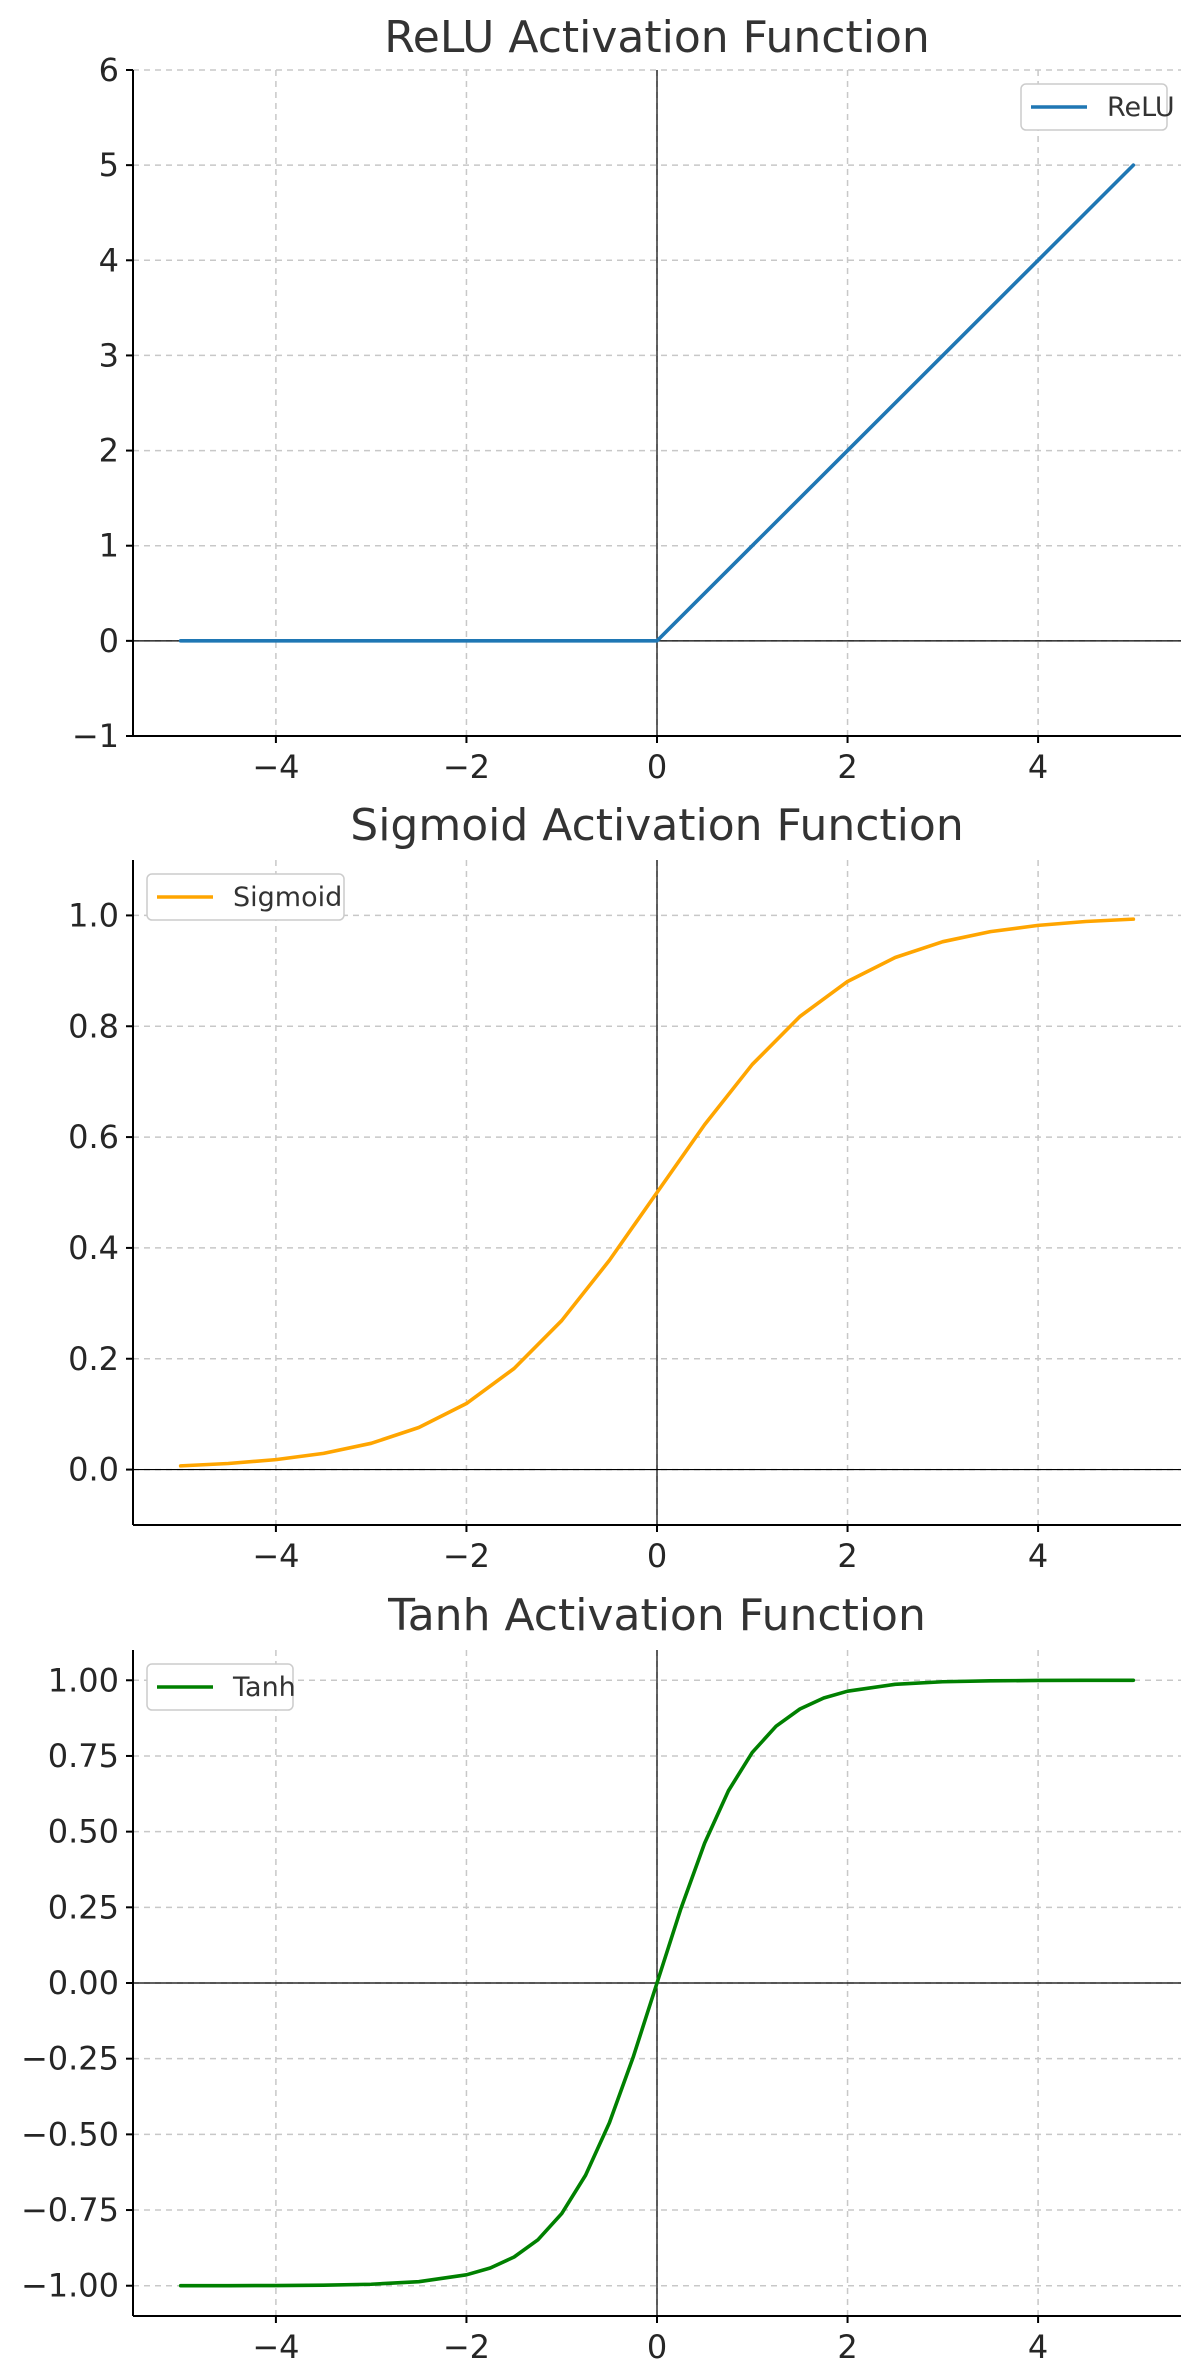  I want to click on legend: Tanh, so click(221, 1687).